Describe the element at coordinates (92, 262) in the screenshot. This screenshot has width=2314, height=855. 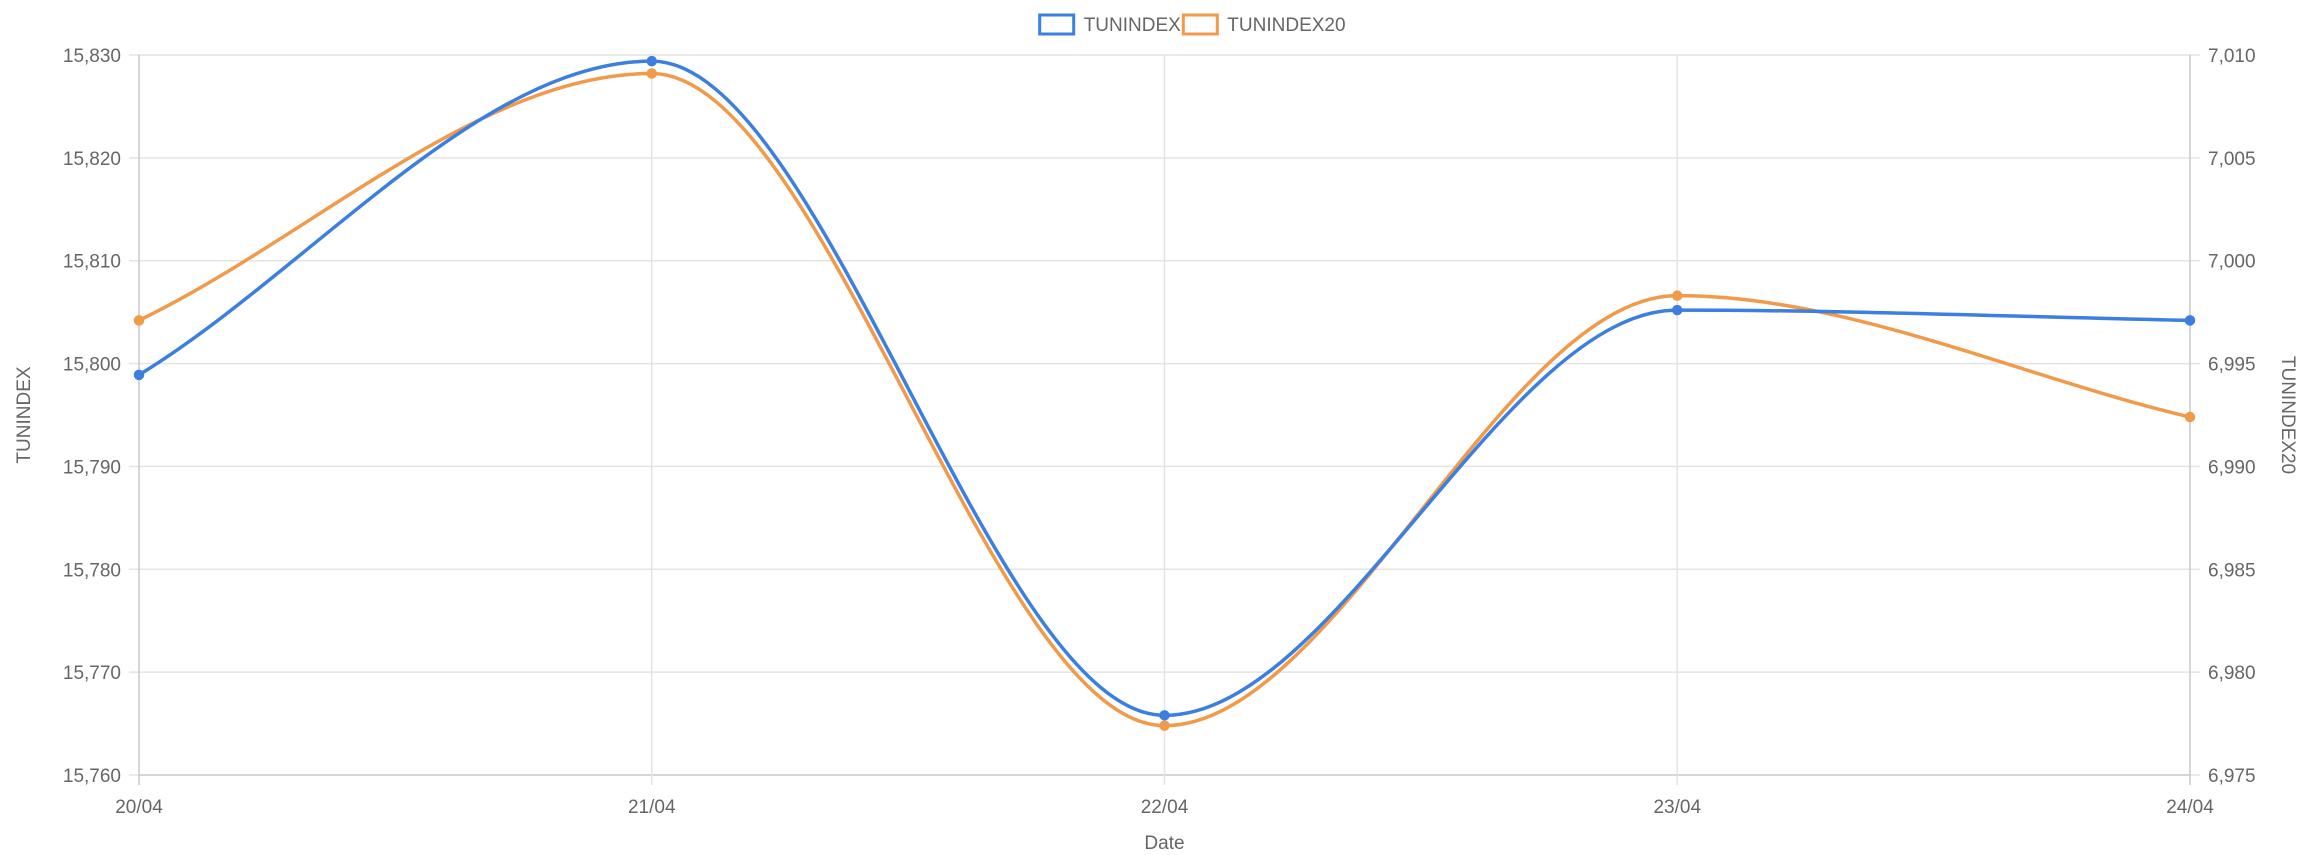
I see `y-left-tick-label: 15,810` at that location.